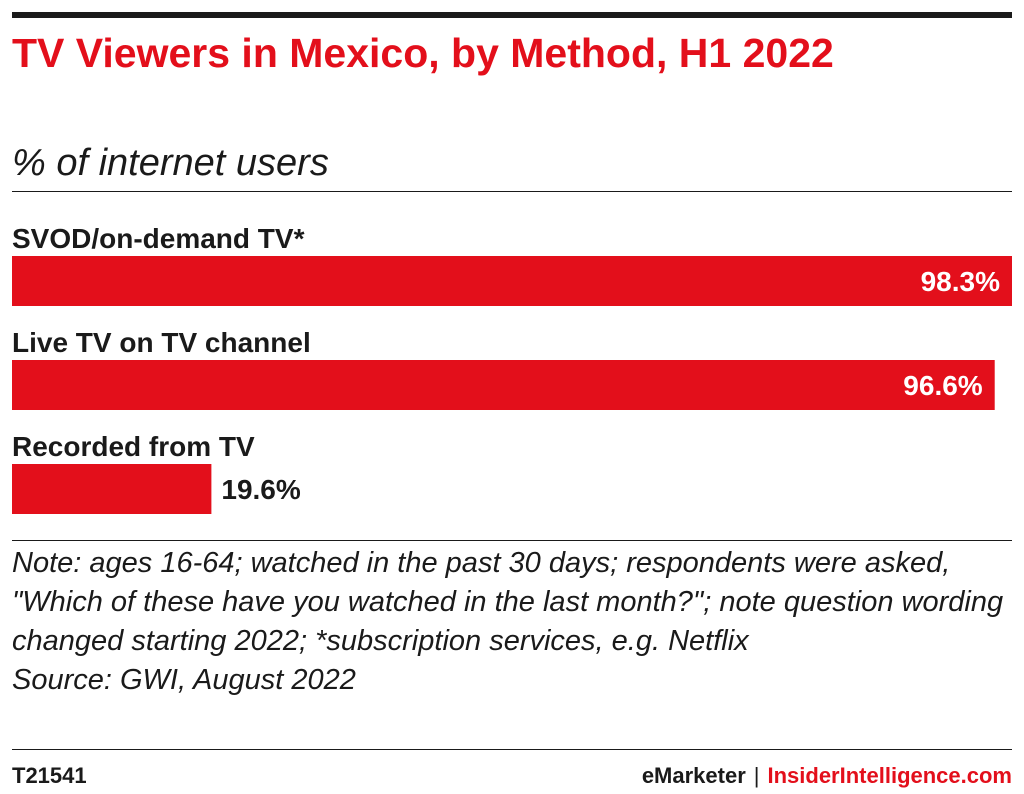 This screenshot has height=794, width=1024. Describe the element at coordinates (161, 342) in the screenshot. I see `category-label: Live TV on TV channel` at that location.